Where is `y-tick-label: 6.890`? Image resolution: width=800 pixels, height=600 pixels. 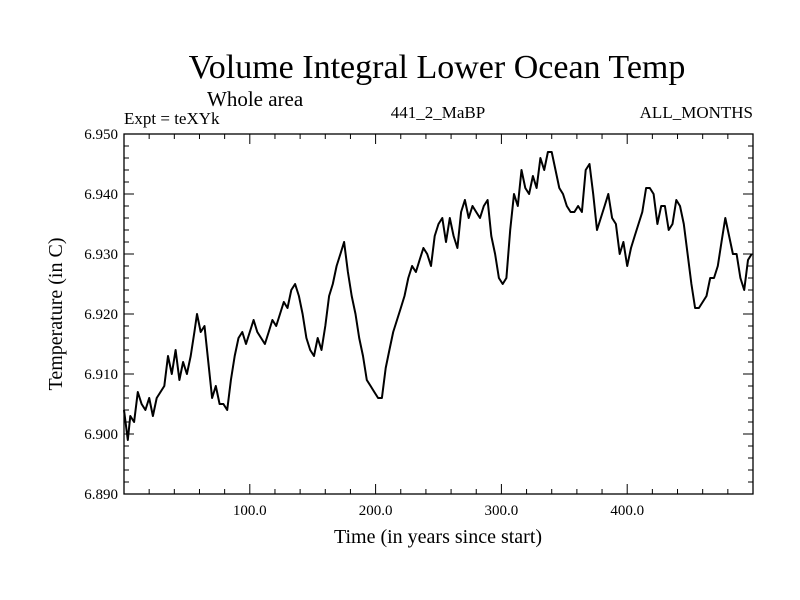
y-tick-label: 6.890 is located at coordinates (101, 495).